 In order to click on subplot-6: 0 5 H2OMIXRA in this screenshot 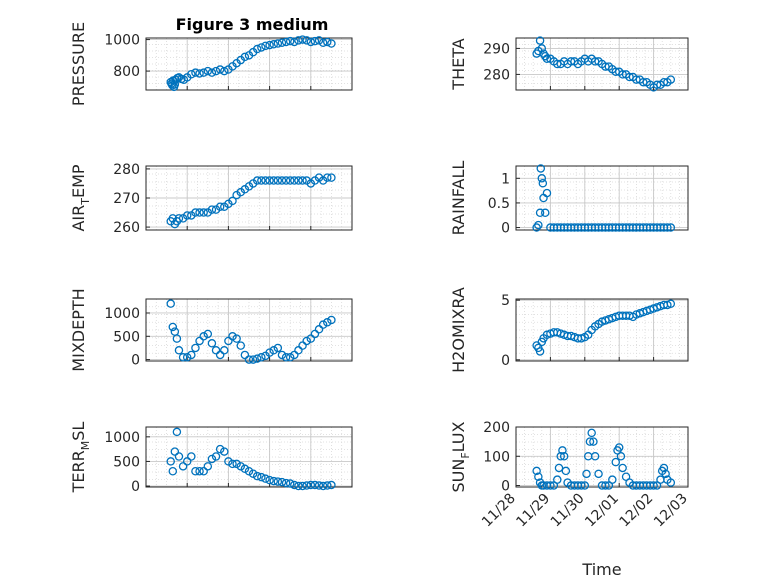, I will do `click(569, 330)`.